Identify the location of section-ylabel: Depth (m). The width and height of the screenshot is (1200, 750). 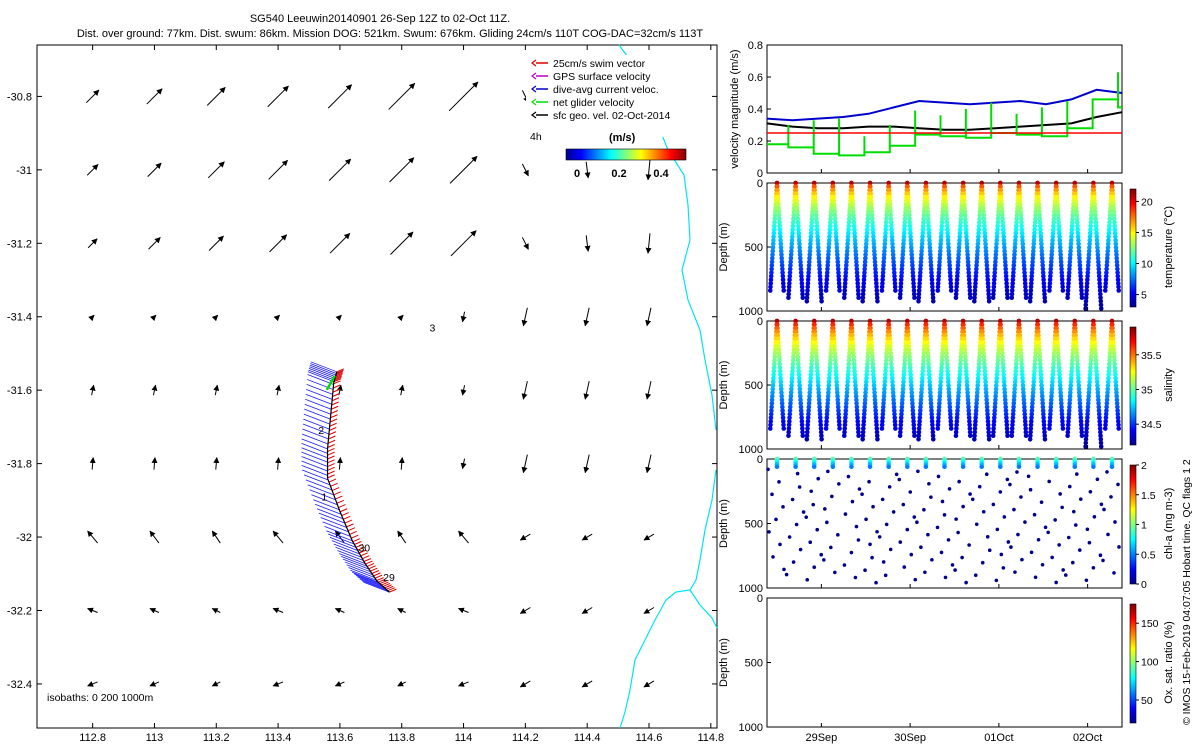
(724, 662).